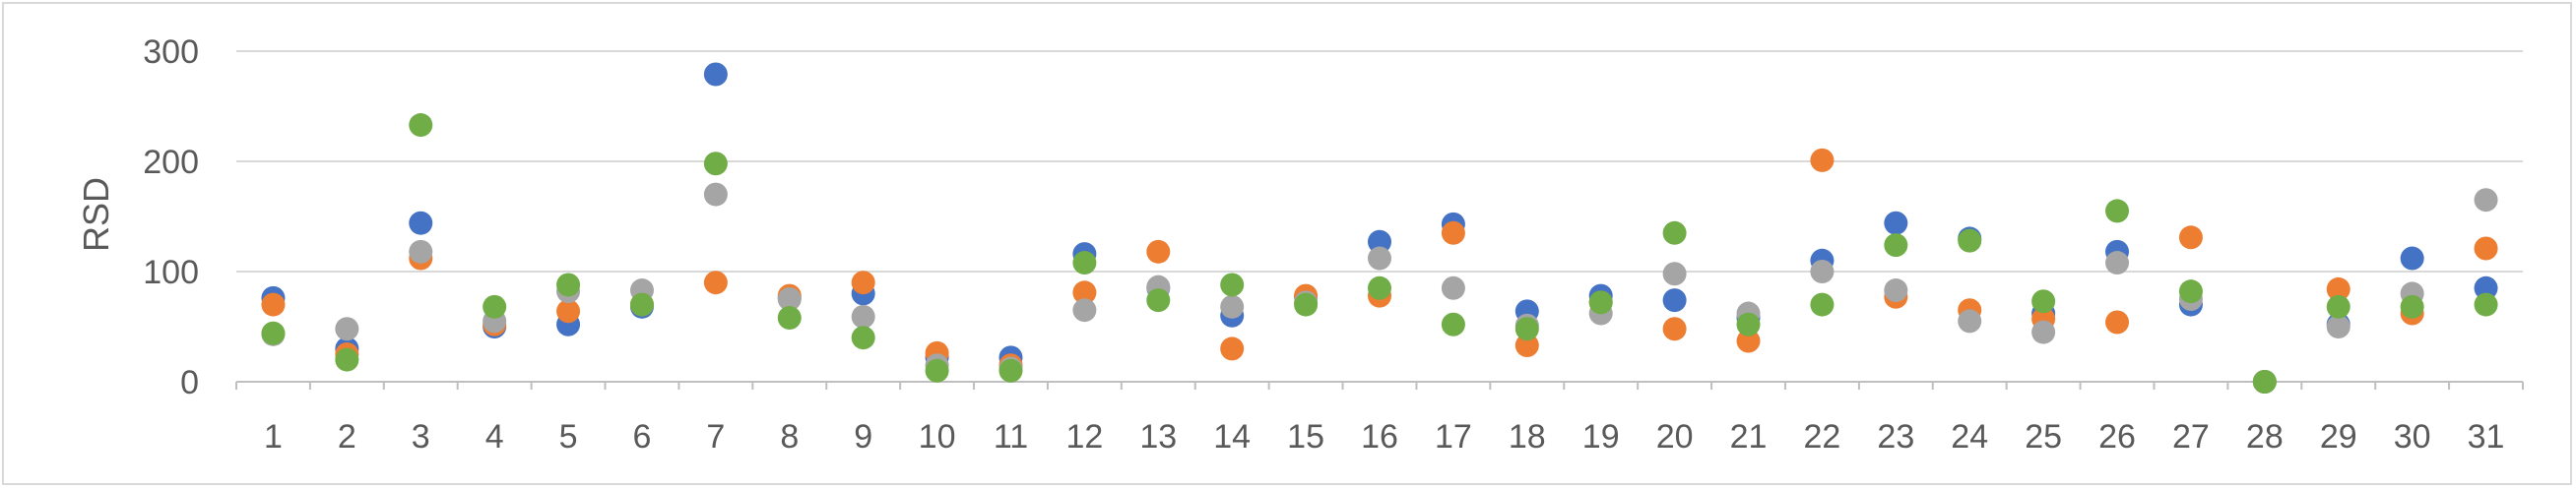 This screenshot has width=2576, height=489. I want to click on x-tick-label: 15, so click(1305, 437).